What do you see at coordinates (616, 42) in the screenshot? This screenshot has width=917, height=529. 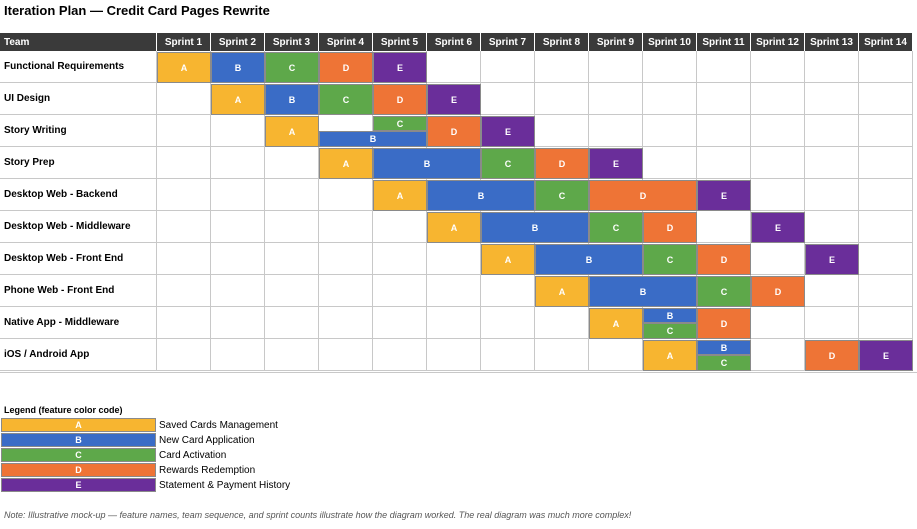 I see `header-sprint-9: Sprint 9` at bounding box center [616, 42].